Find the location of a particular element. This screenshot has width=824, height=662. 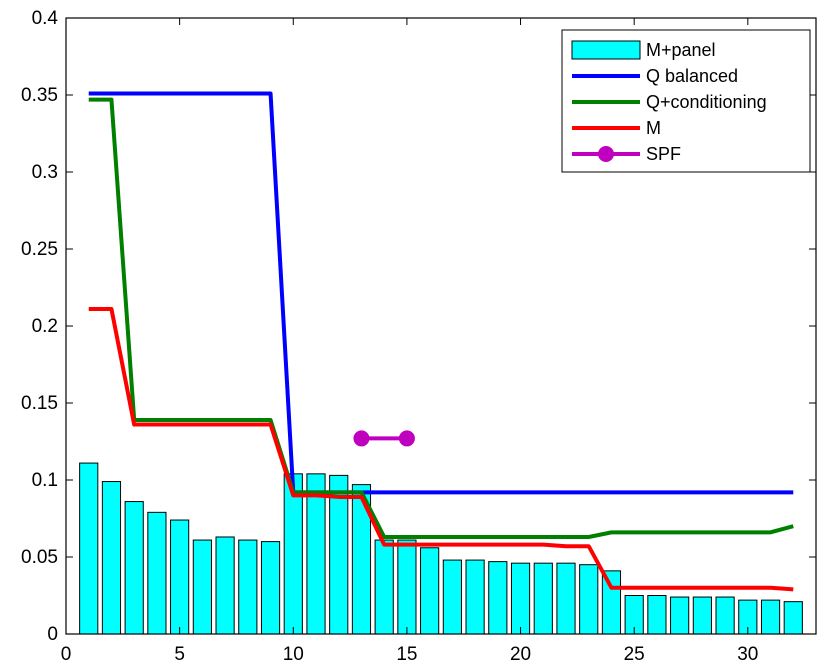

x-tick-label: 25 is located at coordinates (634, 653).